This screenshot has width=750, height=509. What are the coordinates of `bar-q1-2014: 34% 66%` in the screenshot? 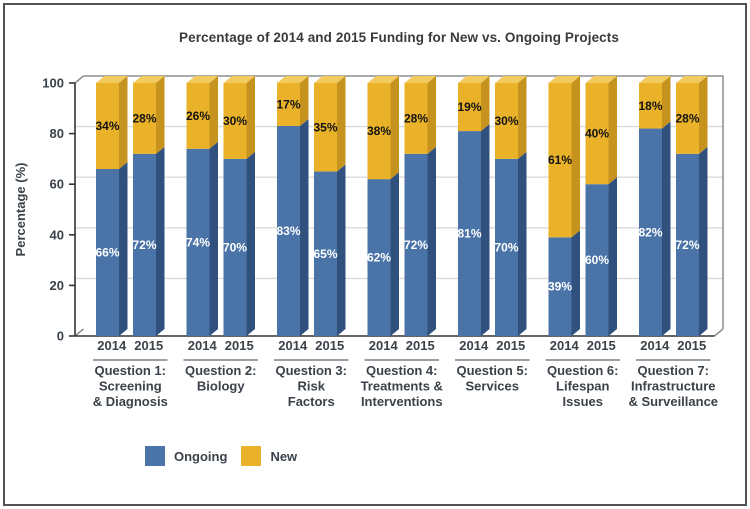 It's located at (111, 206).